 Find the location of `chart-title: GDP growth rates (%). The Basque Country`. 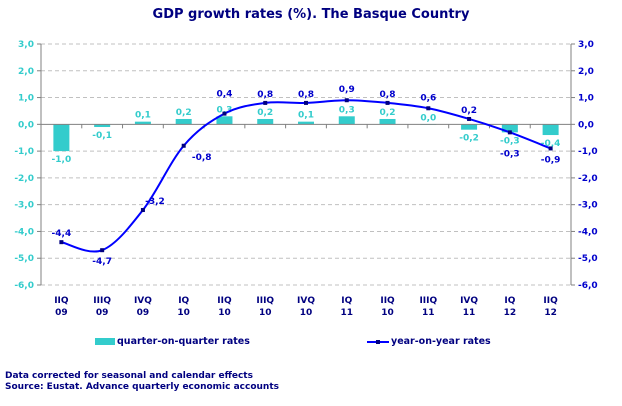

chart-title: GDP growth rates (%). The Basque Country is located at coordinates (311, 14).